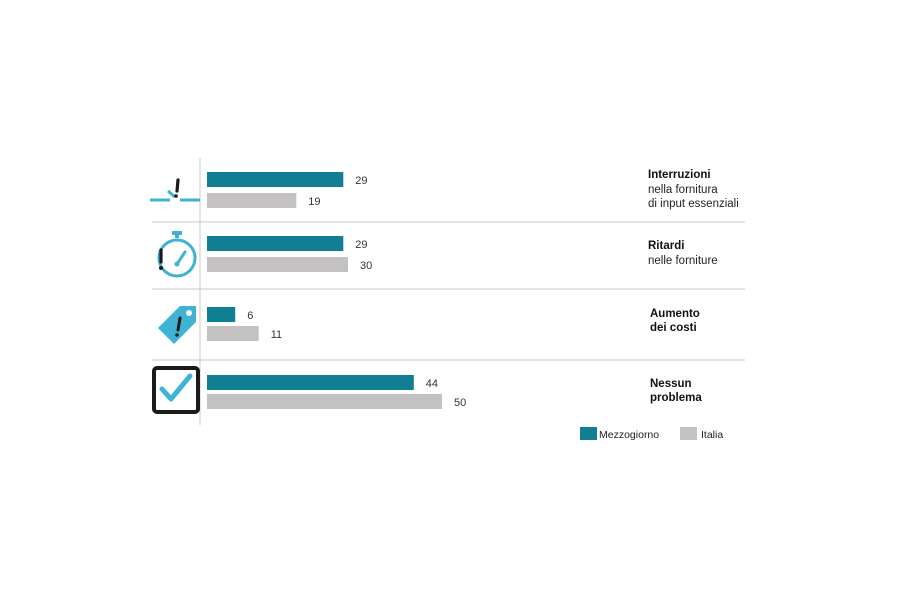 This screenshot has width=900, height=600. Describe the element at coordinates (676, 398) in the screenshot. I see `category-sublabel: problema` at that location.